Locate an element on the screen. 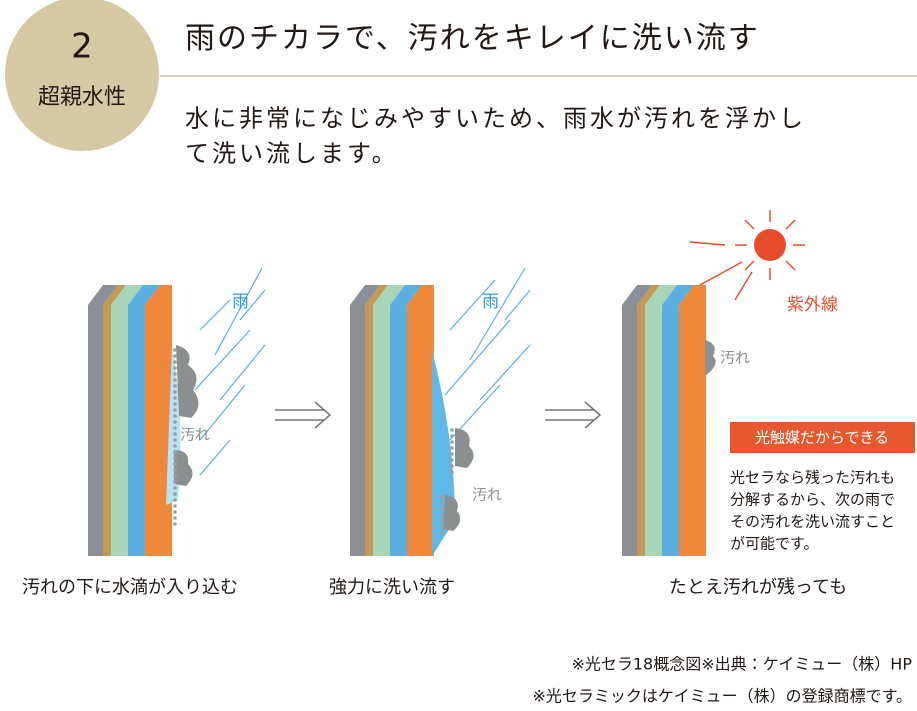  uv-label: 紫外線 is located at coordinates (812, 305).